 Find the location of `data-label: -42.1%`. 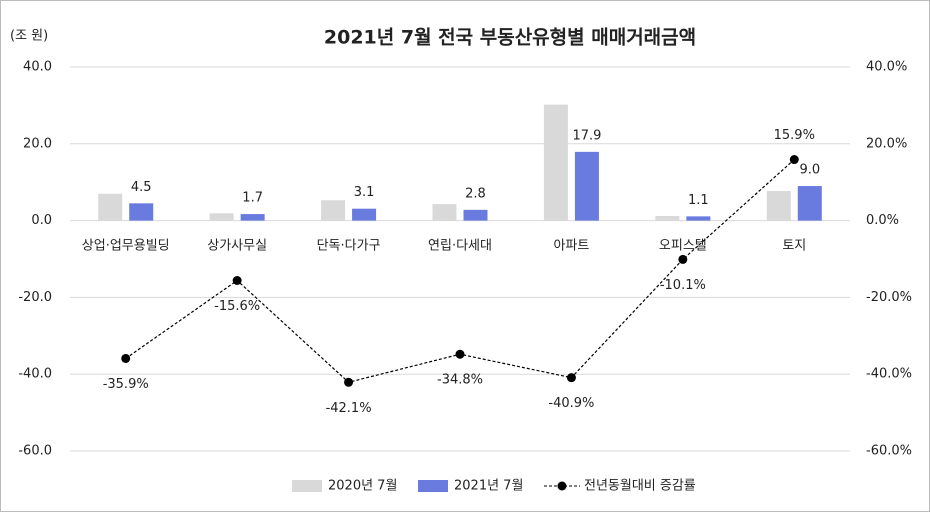

data-label: -42.1% is located at coordinates (349, 408).